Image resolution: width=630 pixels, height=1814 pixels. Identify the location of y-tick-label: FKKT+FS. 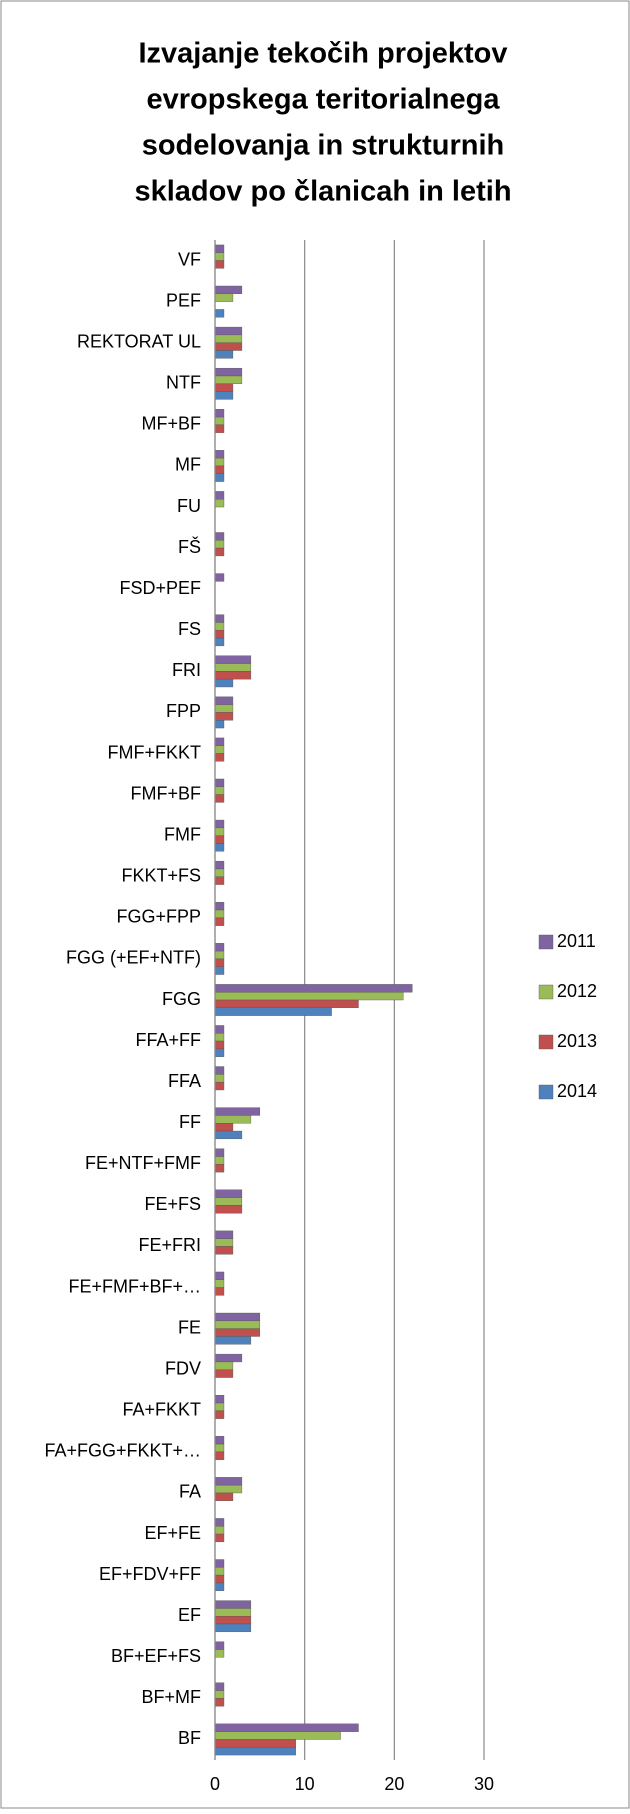
(161, 876).